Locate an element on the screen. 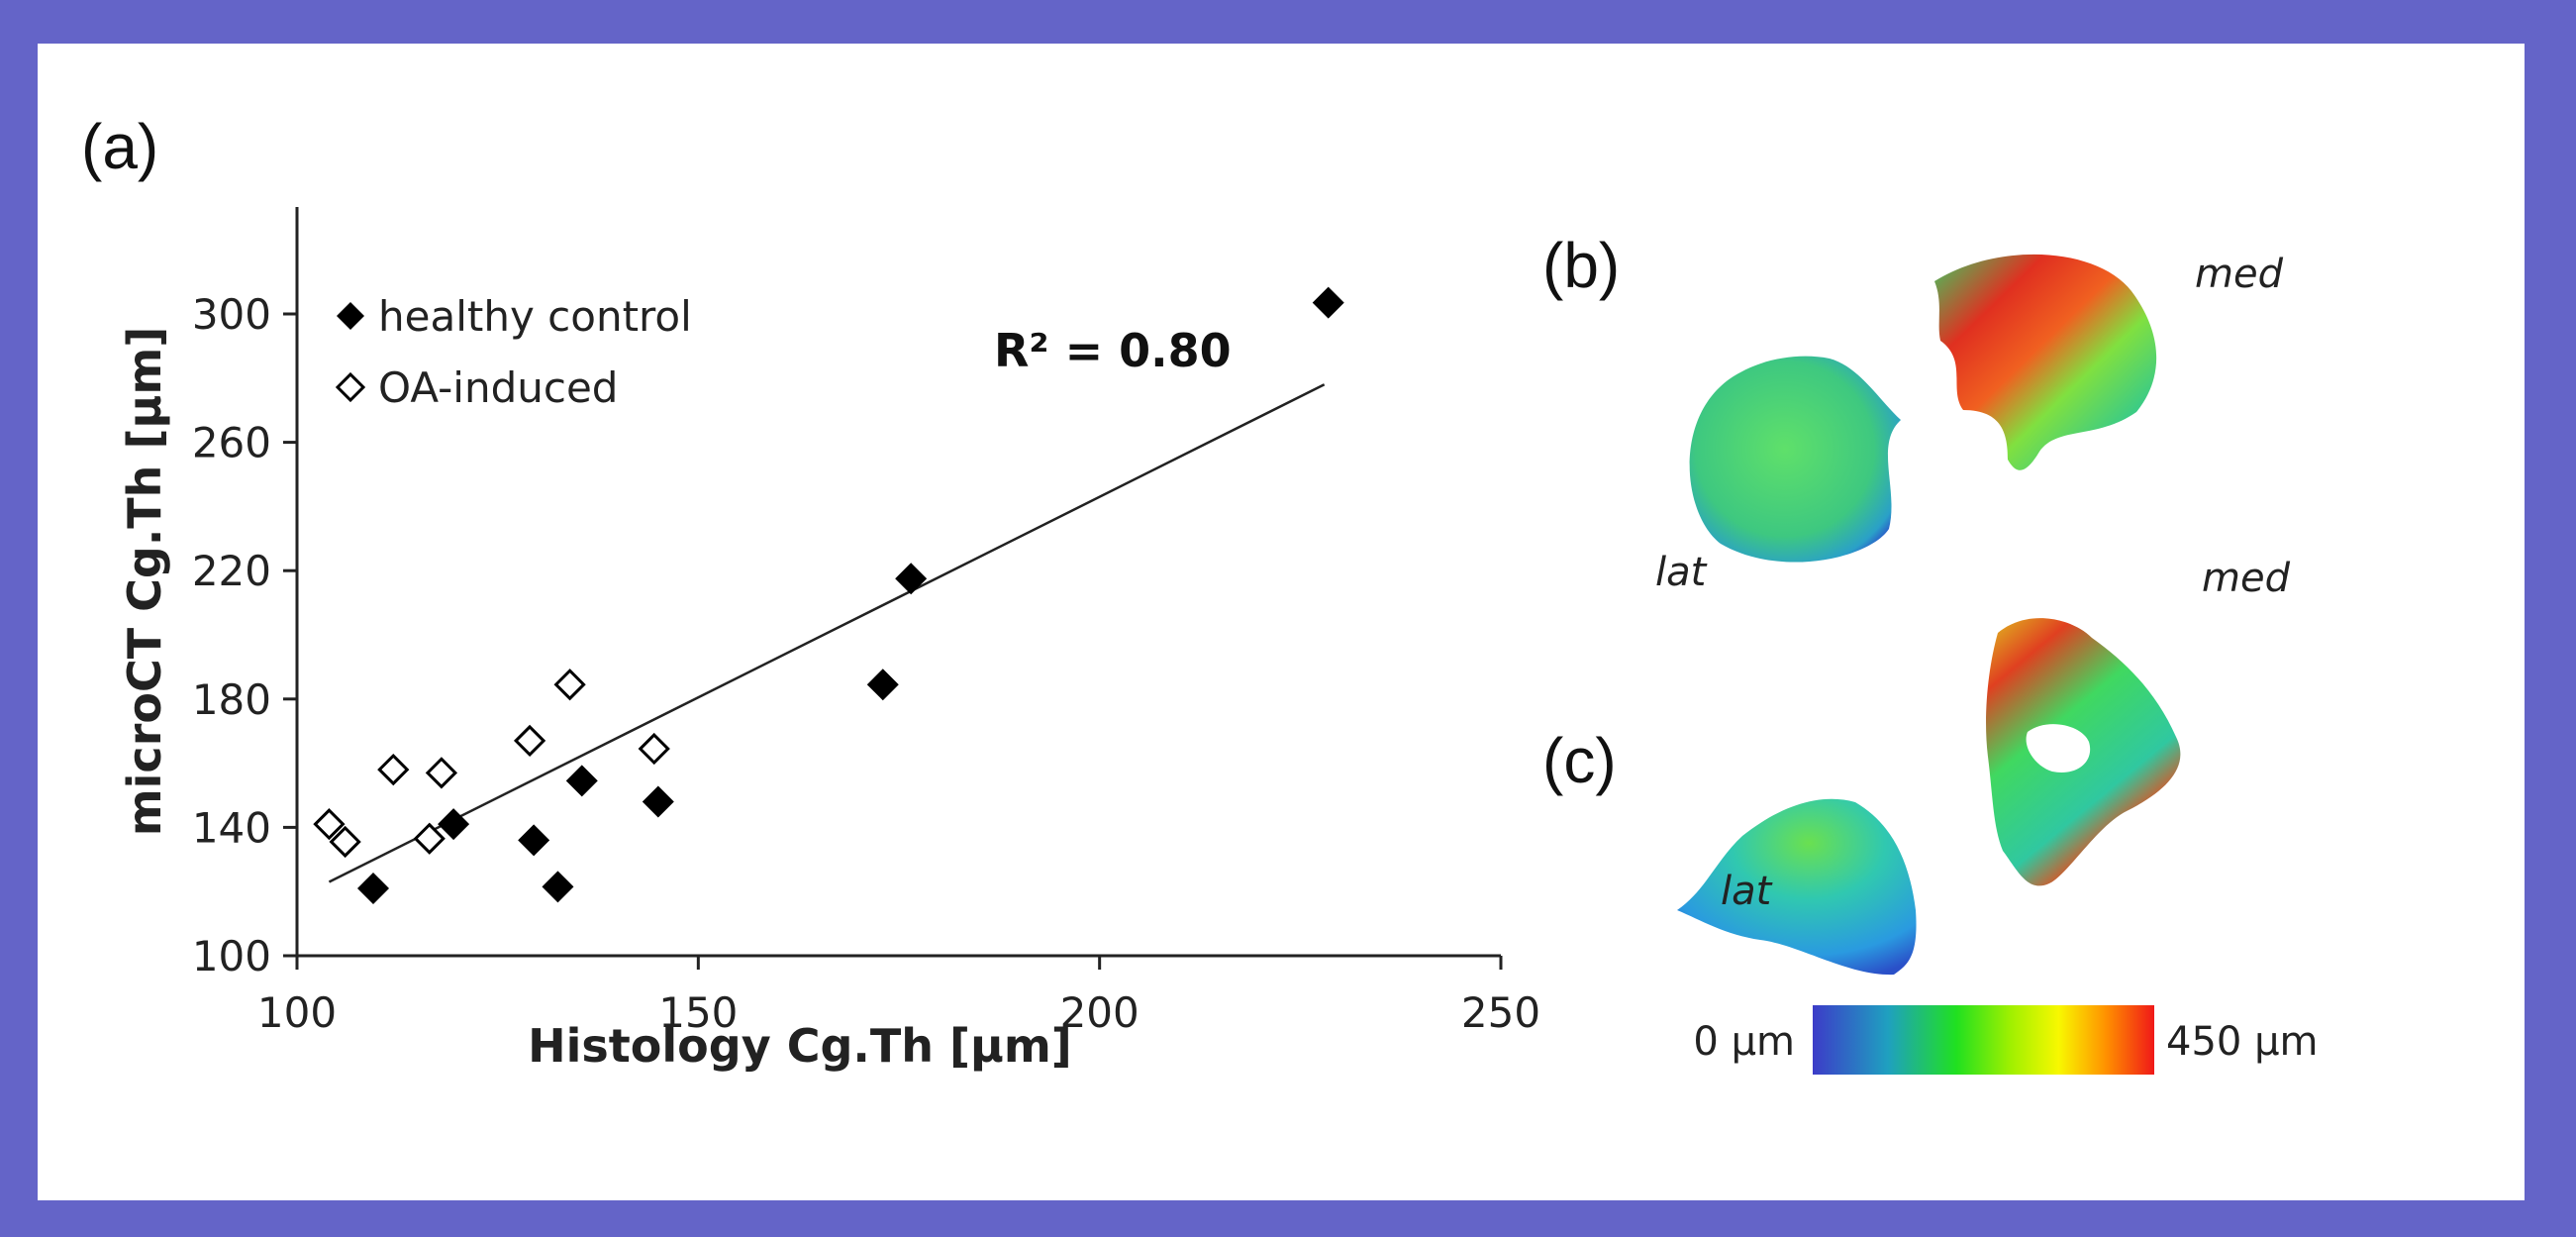  y-axis-title: microCT Cg.Th [μm] is located at coordinates (144, 582).